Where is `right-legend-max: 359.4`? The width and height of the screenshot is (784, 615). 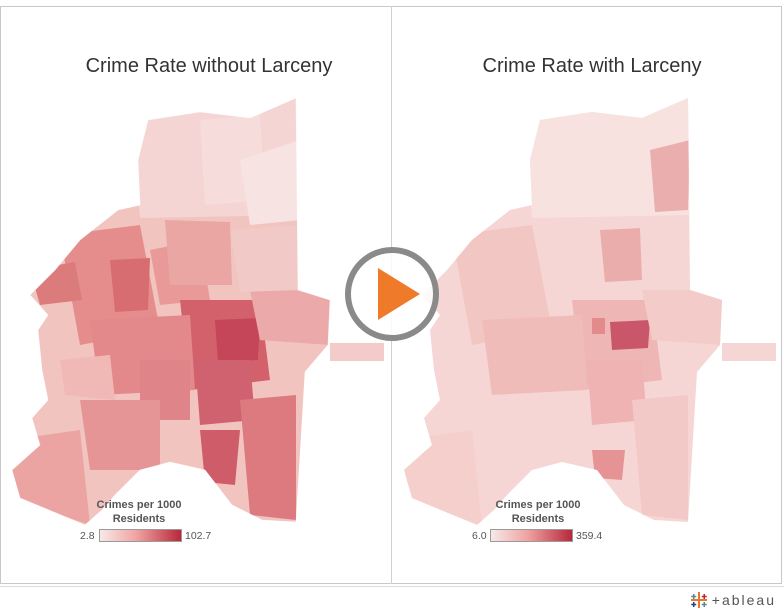 right-legend-max: 359.4 is located at coordinates (589, 536).